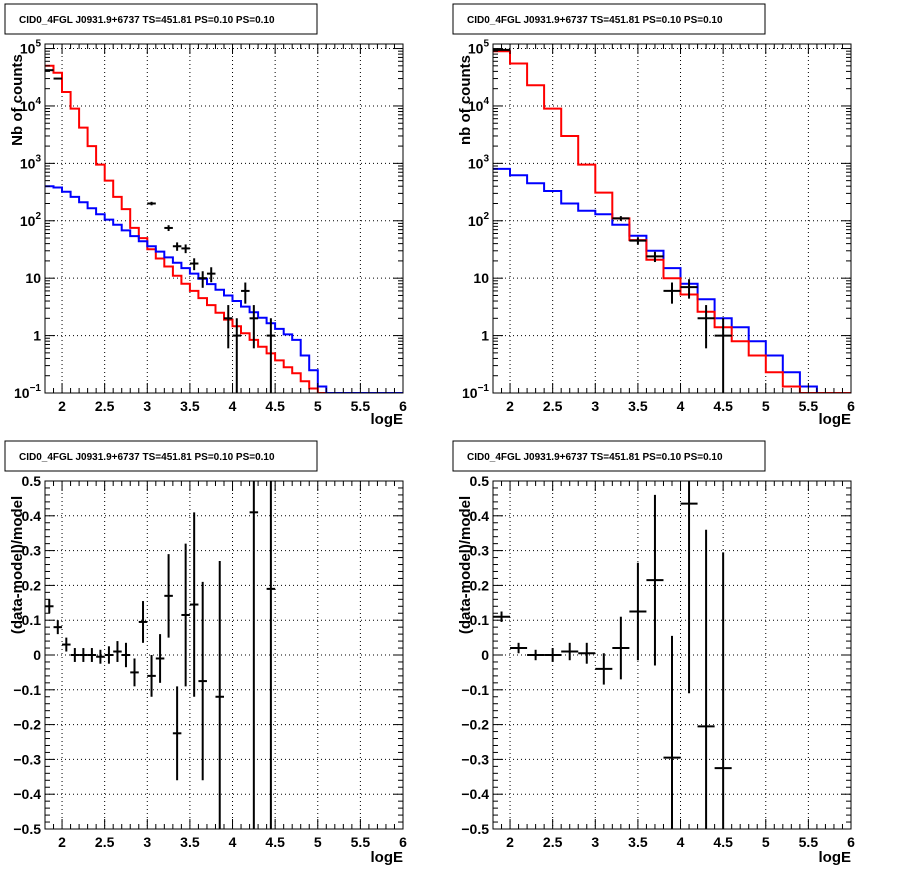 Image resolution: width=898 pixels, height=875 pixels. I want to click on y-axis-label: Nb of counts, so click(17, 100).